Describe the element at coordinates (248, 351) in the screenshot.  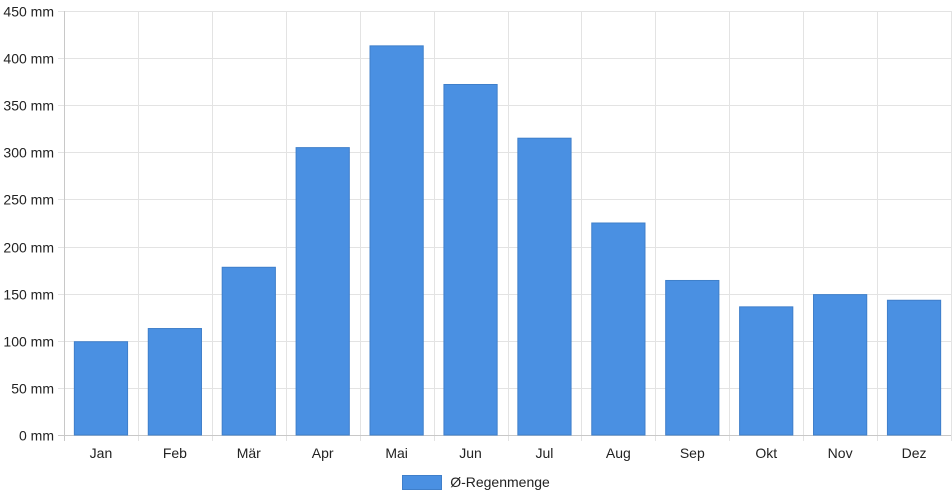
I see `bar-Mär` at that location.